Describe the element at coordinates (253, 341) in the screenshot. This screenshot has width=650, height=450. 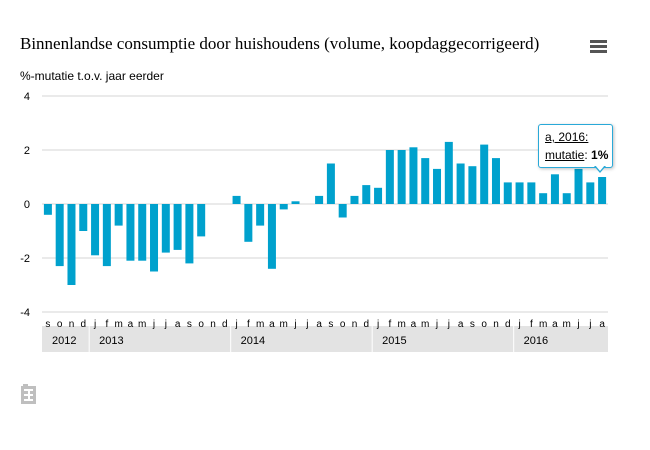
I see `year-label: 2014` at that location.